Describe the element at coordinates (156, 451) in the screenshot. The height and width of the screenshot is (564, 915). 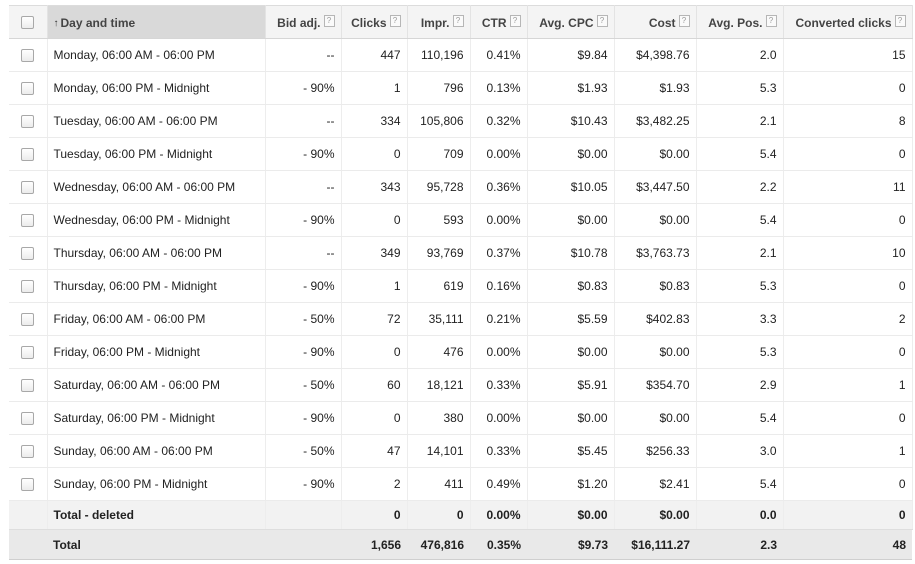
I see `day-and-time-cell: Sunday, 06:00 AM - 06:00 PM` at that location.